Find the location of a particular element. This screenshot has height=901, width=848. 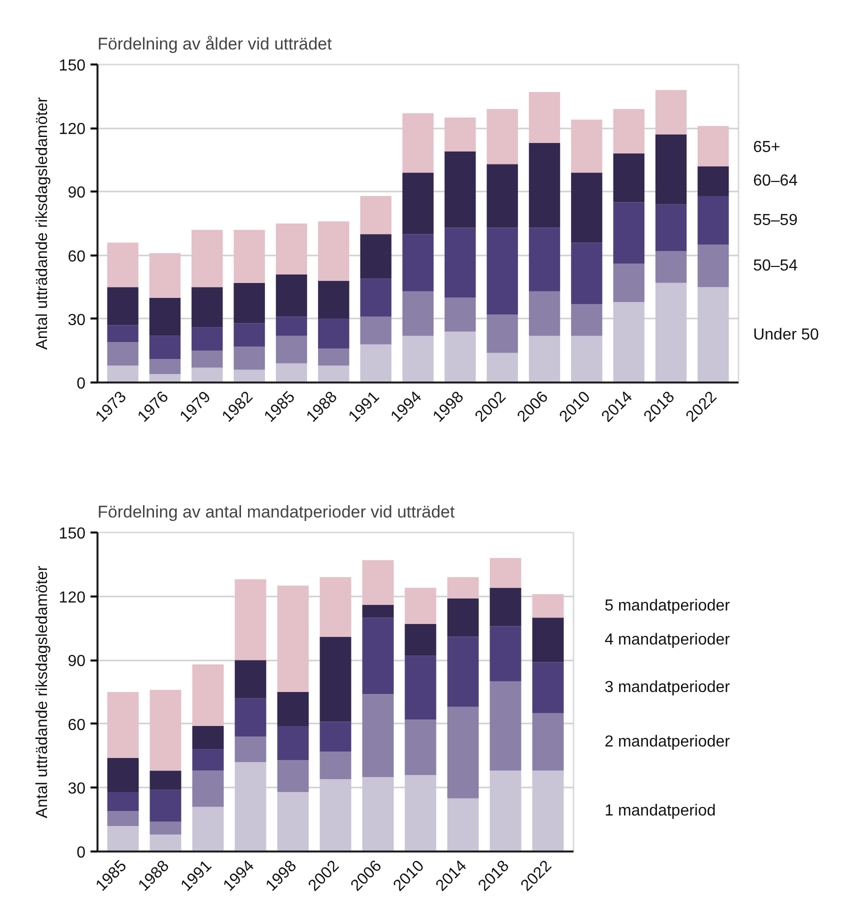

text: 5 mandatperioder is located at coordinates (667, 605).